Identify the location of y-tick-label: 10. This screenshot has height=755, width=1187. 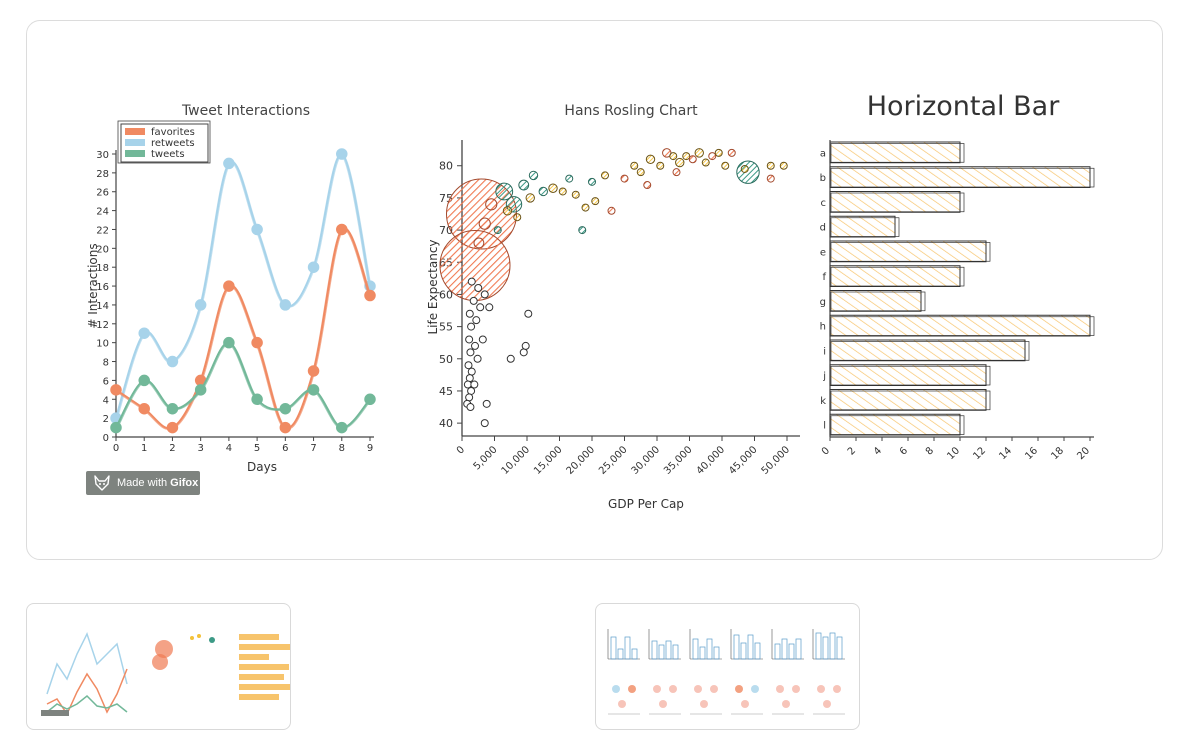
(102, 344).